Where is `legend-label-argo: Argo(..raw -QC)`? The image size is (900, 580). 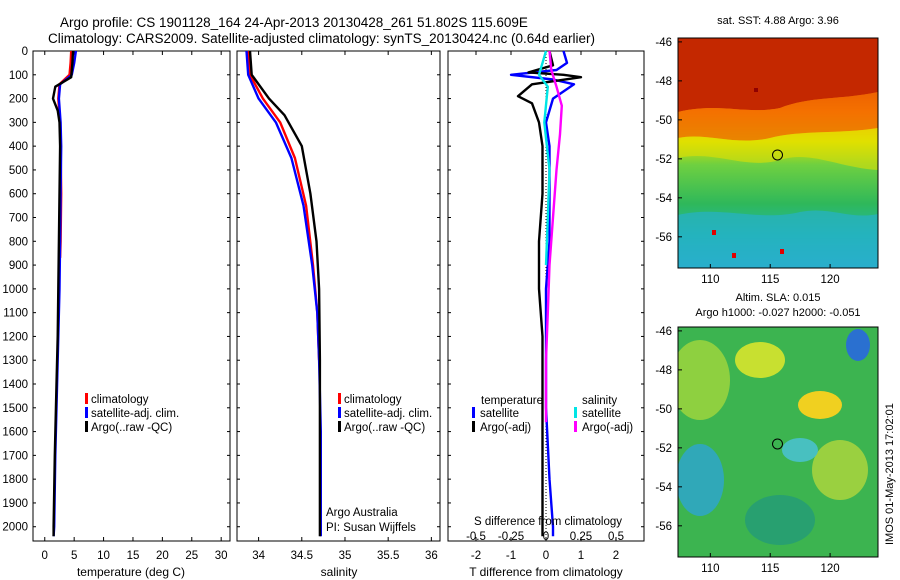
legend-label-argo: Argo(..raw -QC) is located at coordinates (384, 428).